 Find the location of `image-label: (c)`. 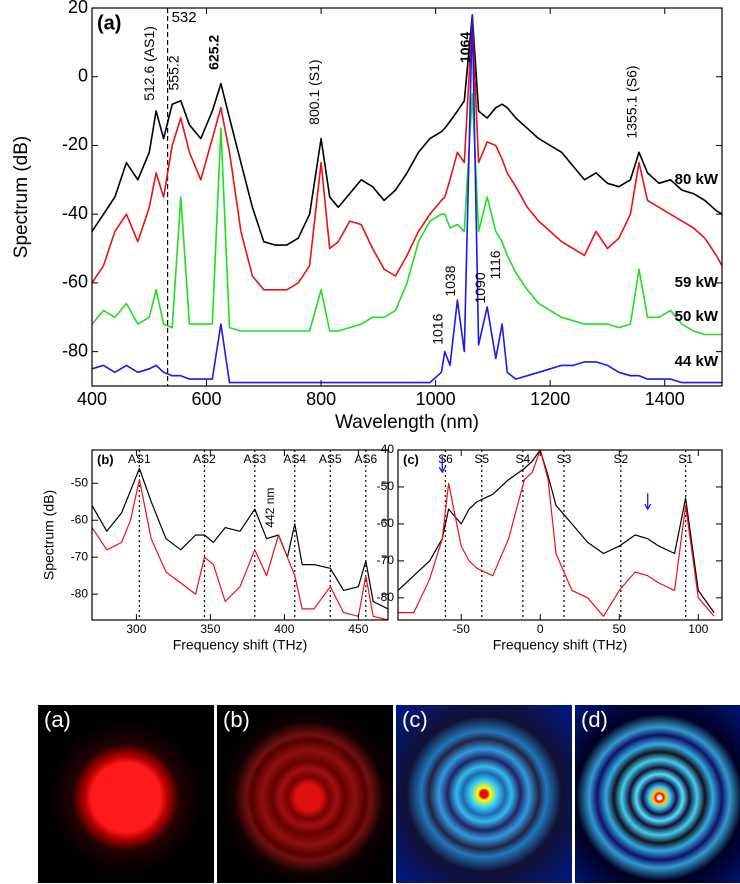

image-label: (c) is located at coordinates (415, 719).